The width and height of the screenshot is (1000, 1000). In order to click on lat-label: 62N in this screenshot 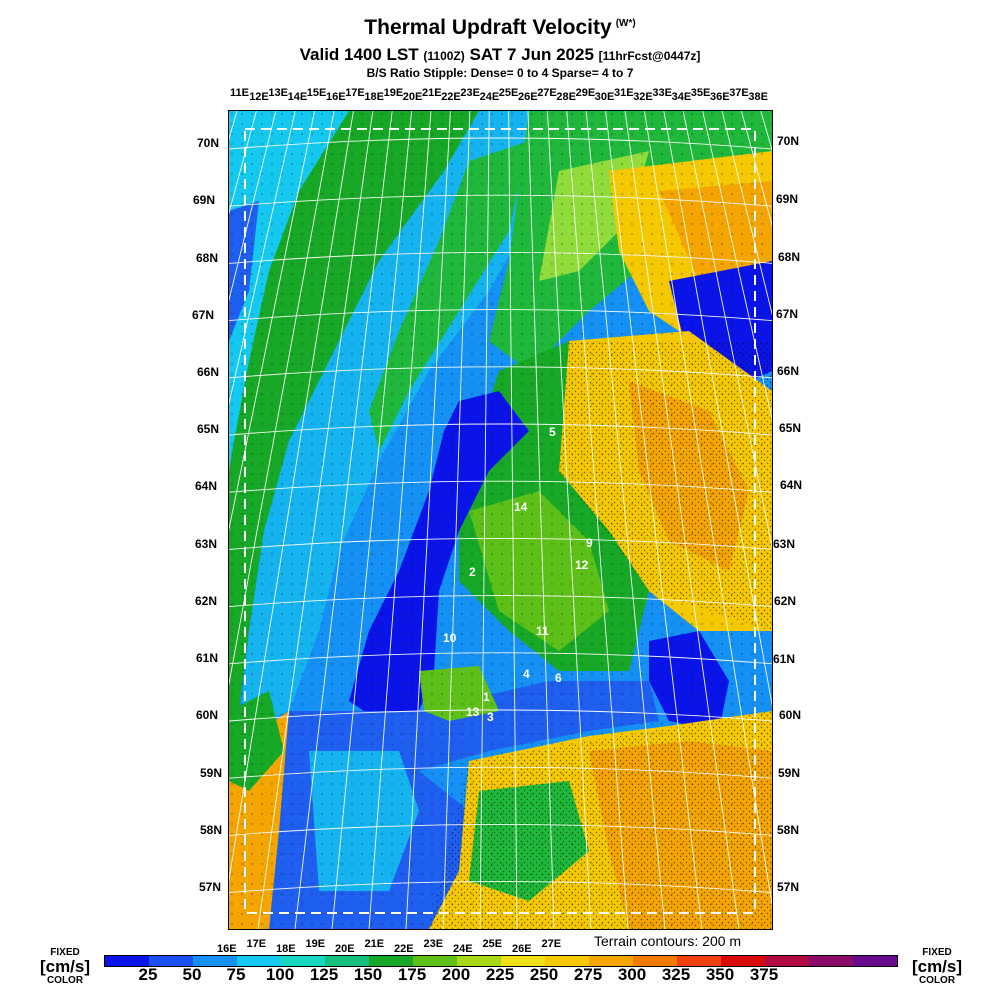, I will do `click(785, 601)`.